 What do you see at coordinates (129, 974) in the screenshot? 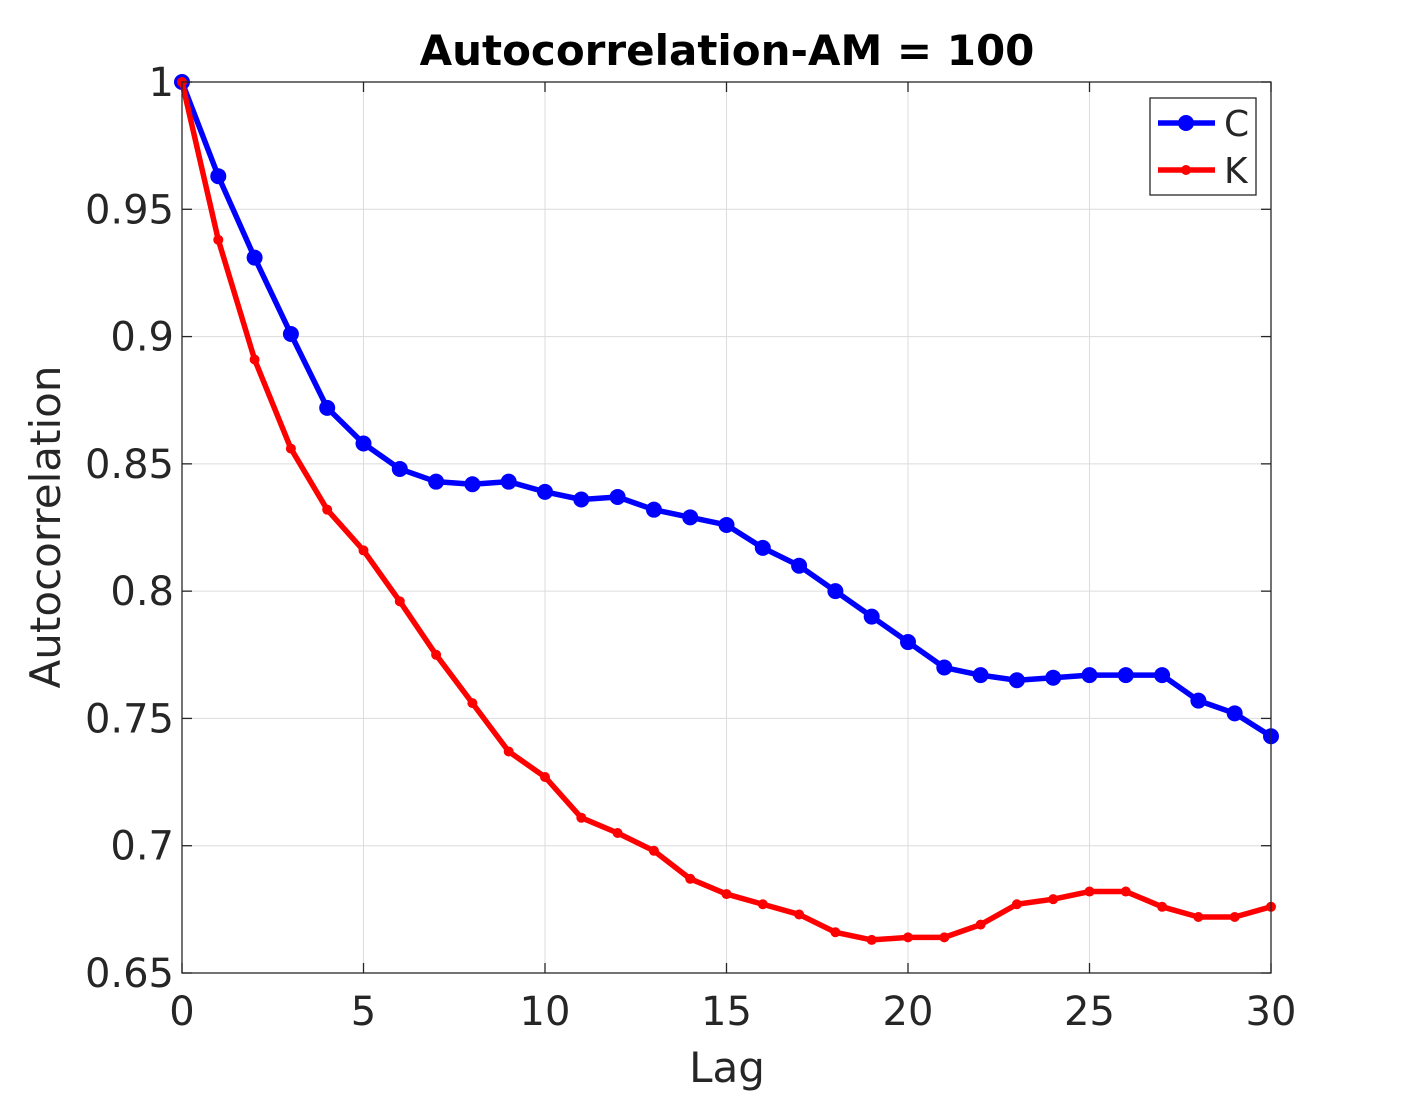
I see `y-tick-label: 0.65` at bounding box center [129, 974].